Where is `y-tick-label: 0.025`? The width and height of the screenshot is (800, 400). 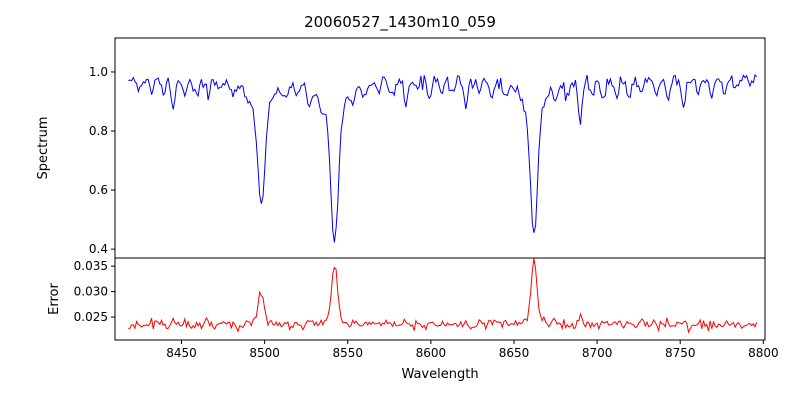
y-tick-label: 0.025 is located at coordinates (91, 317).